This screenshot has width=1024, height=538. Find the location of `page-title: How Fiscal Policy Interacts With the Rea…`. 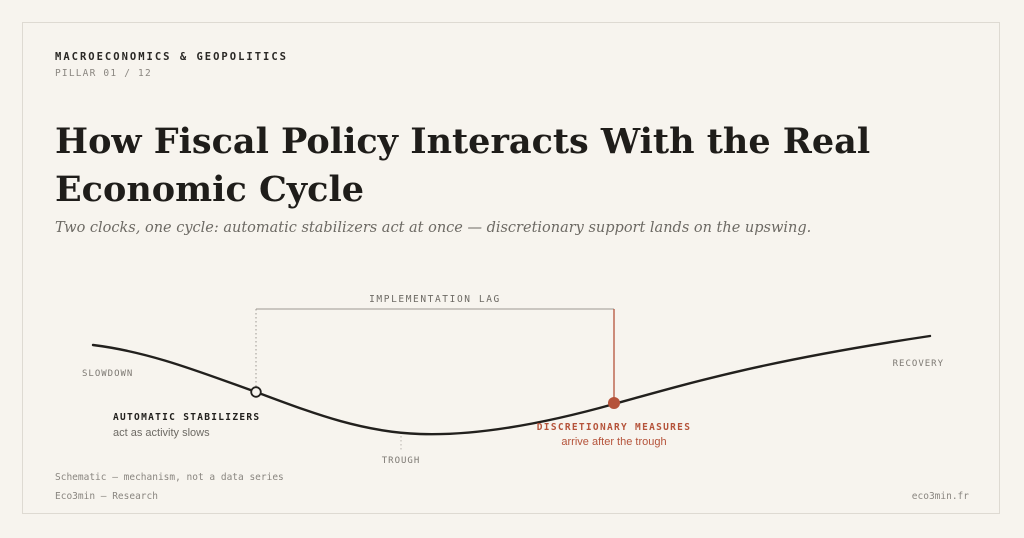

page-title: How Fiscal Policy Interacts With the Rea… is located at coordinates (463, 165).